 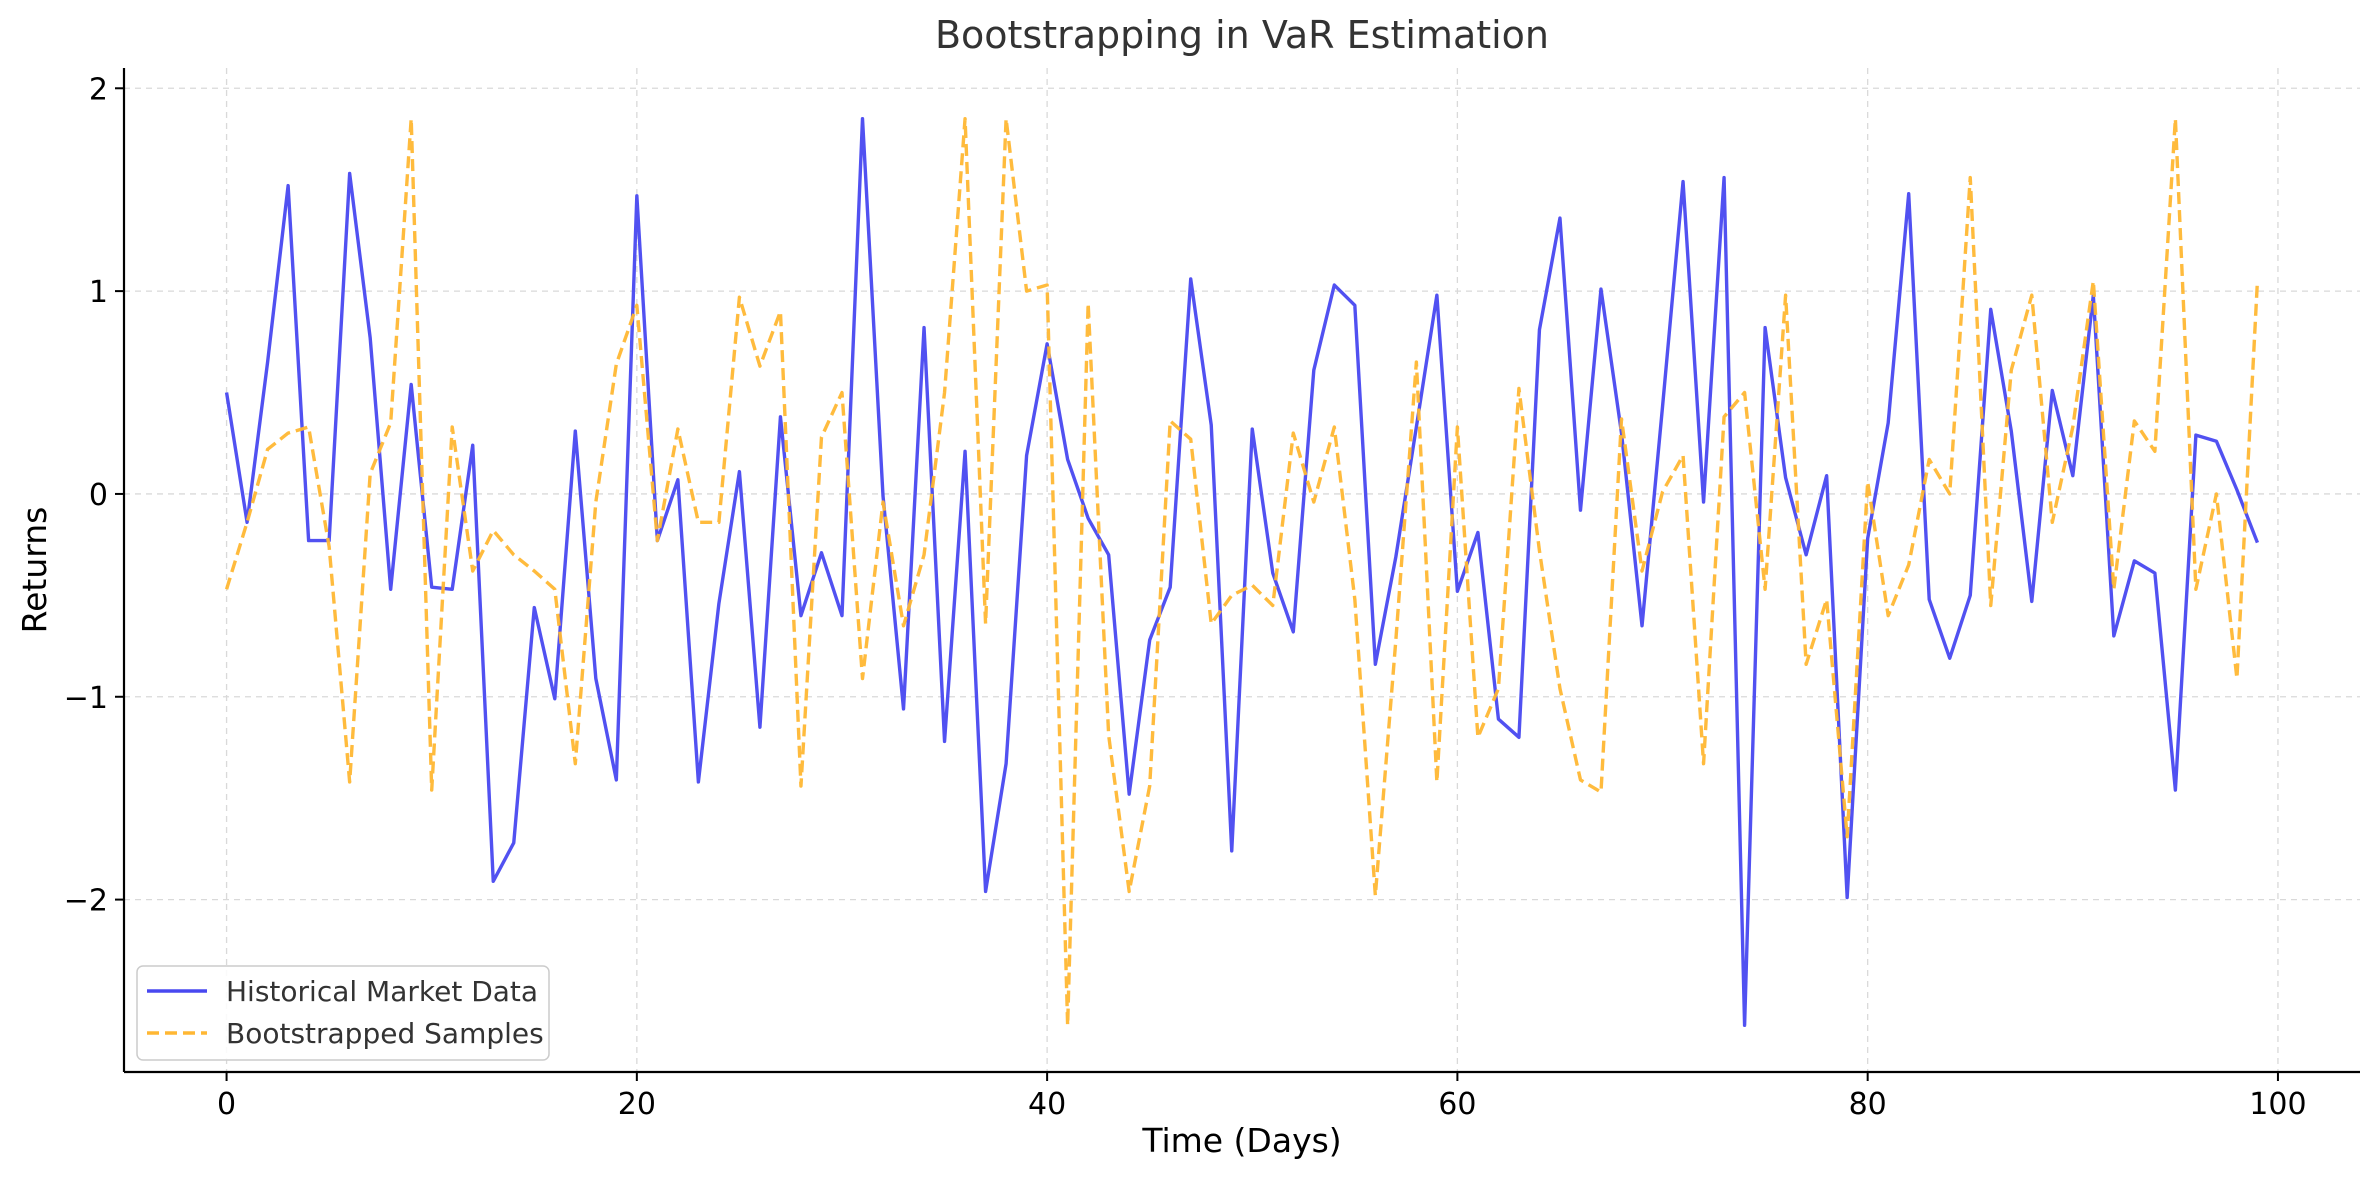 What do you see at coordinates (98, 292) in the screenshot?
I see `y-tick-label: 1` at bounding box center [98, 292].